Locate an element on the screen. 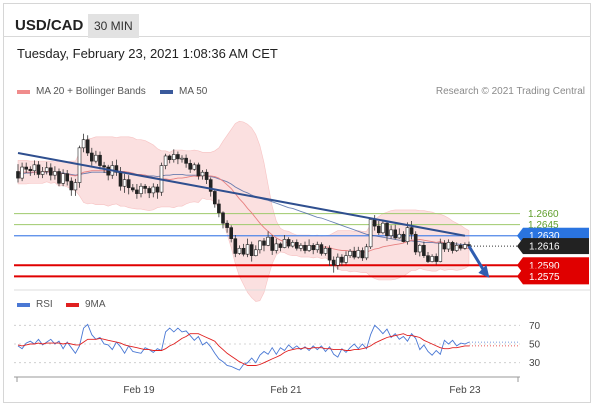 Image resolution: width=596 pixels, height=408 pixels. ma50-swatch is located at coordinates (166, 91).